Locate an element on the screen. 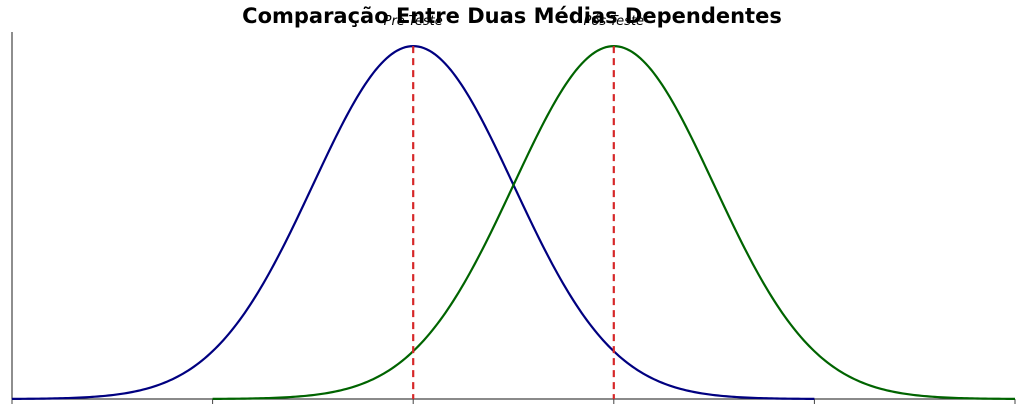 The width and height of the screenshot is (1024, 412). annotation-pos-teste: Pós-Teste is located at coordinates (614, 21).